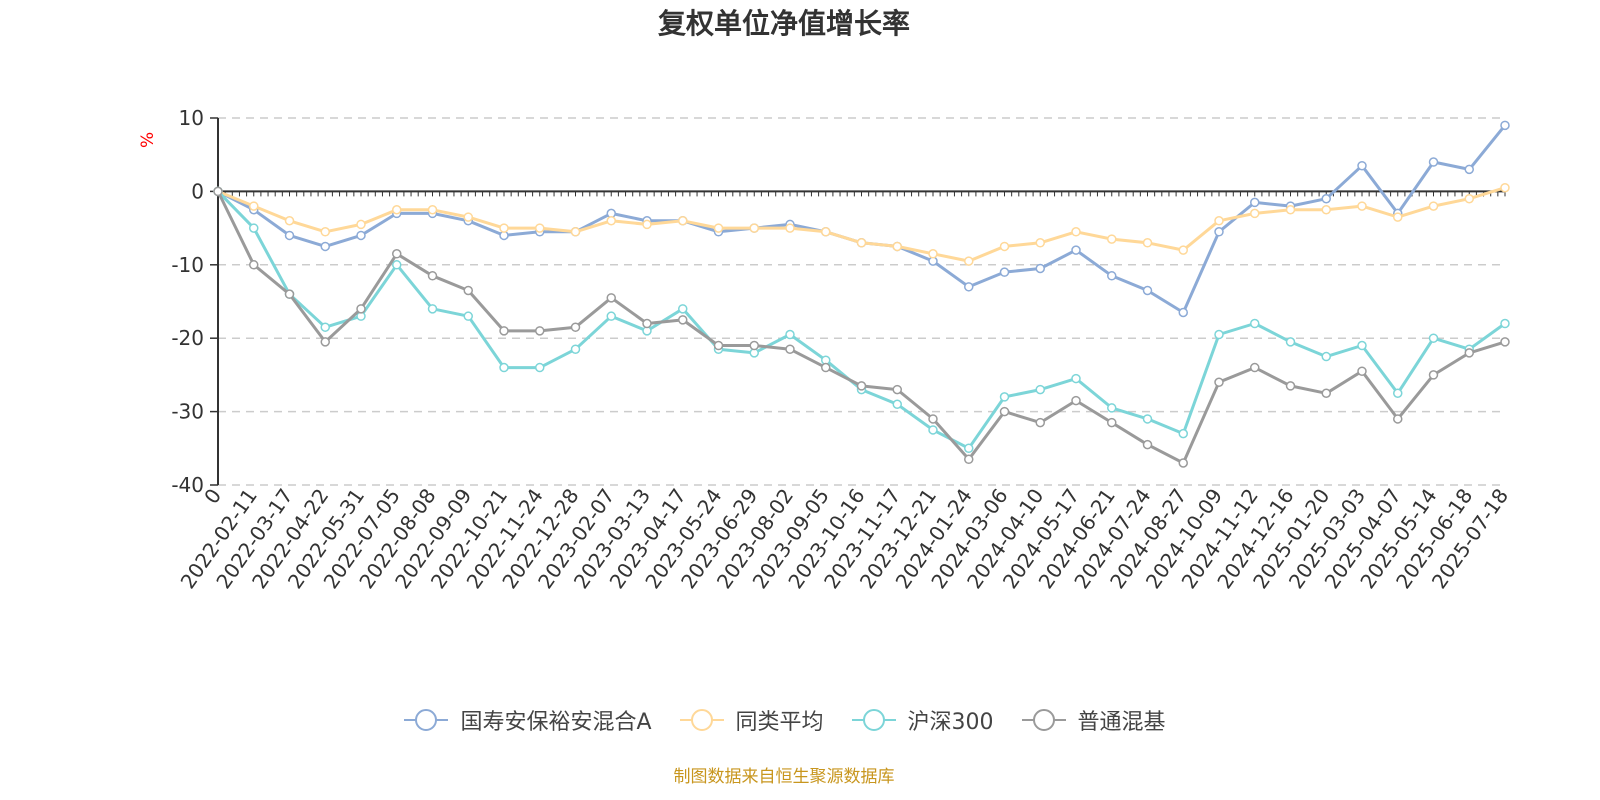  What do you see at coordinates (950, 722) in the screenshot?
I see `legend-label: 沪深300` at bounding box center [950, 722].